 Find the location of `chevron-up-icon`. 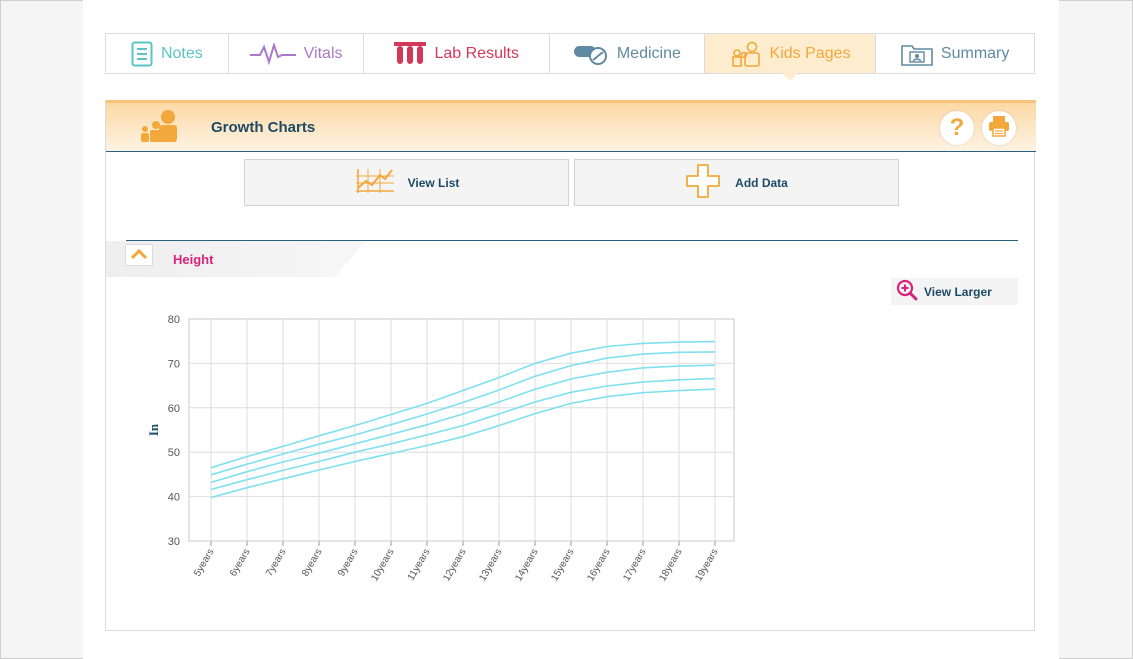

chevron-up-icon is located at coordinates (139, 255).